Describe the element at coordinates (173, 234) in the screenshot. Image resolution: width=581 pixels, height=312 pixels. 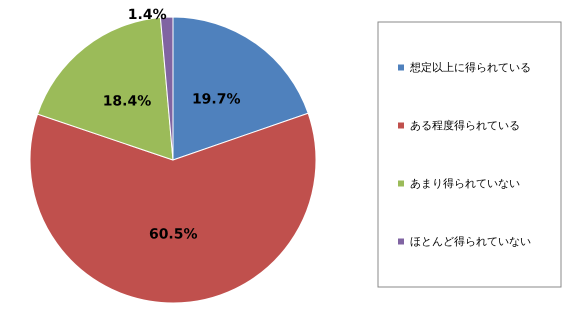
I see `data-label: 60.5%` at that location.